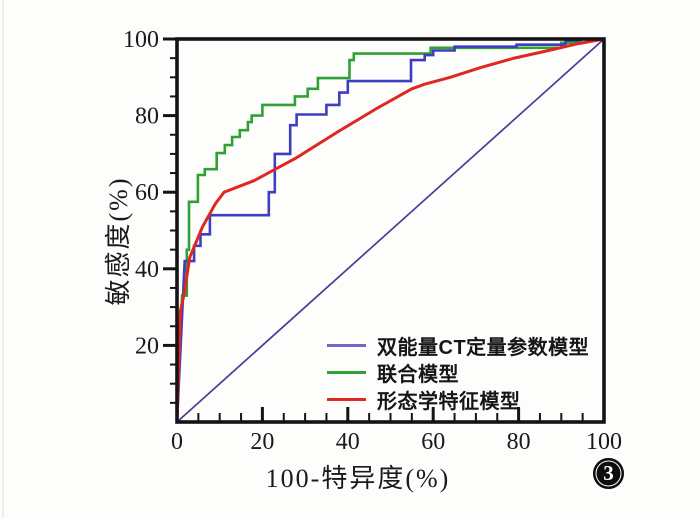 The height and width of the screenshot is (518, 700). What do you see at coordinates (118, 241) in the screenshot?
I see `y-axis-title: 敏感度(%)` at bounding box center [118, 241].